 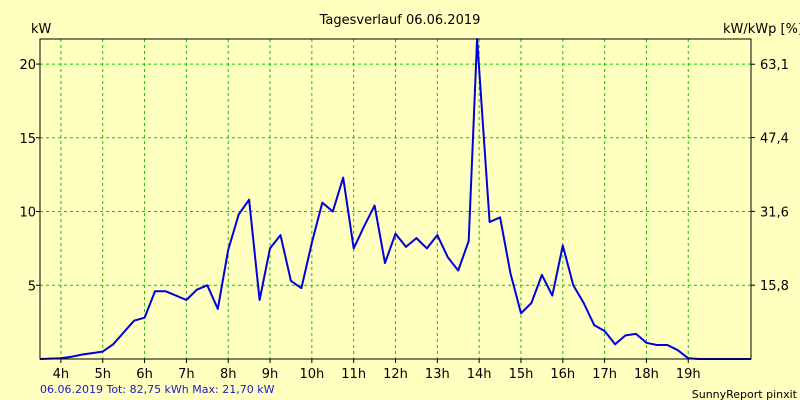 What do you see at coordinates (353, 374) in the screenshot?
I see `x-tick-label: 11h` at bounding box center [353, 374].